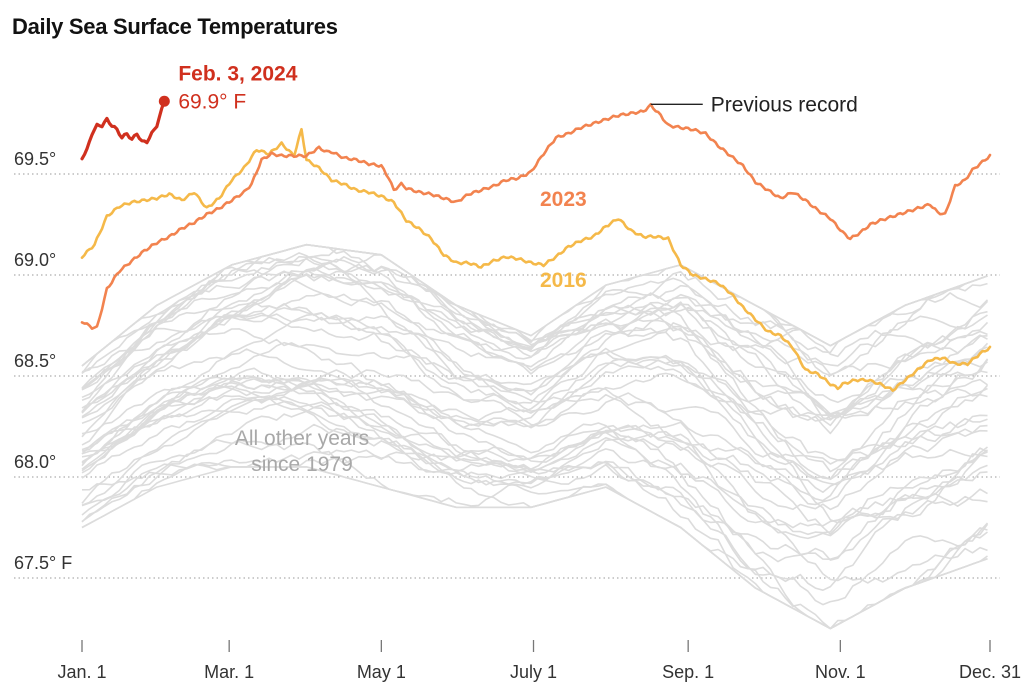 This screenshot has height=696, width=1024. I want to click on y-tick-label: 68.0°, so click(35, 462).